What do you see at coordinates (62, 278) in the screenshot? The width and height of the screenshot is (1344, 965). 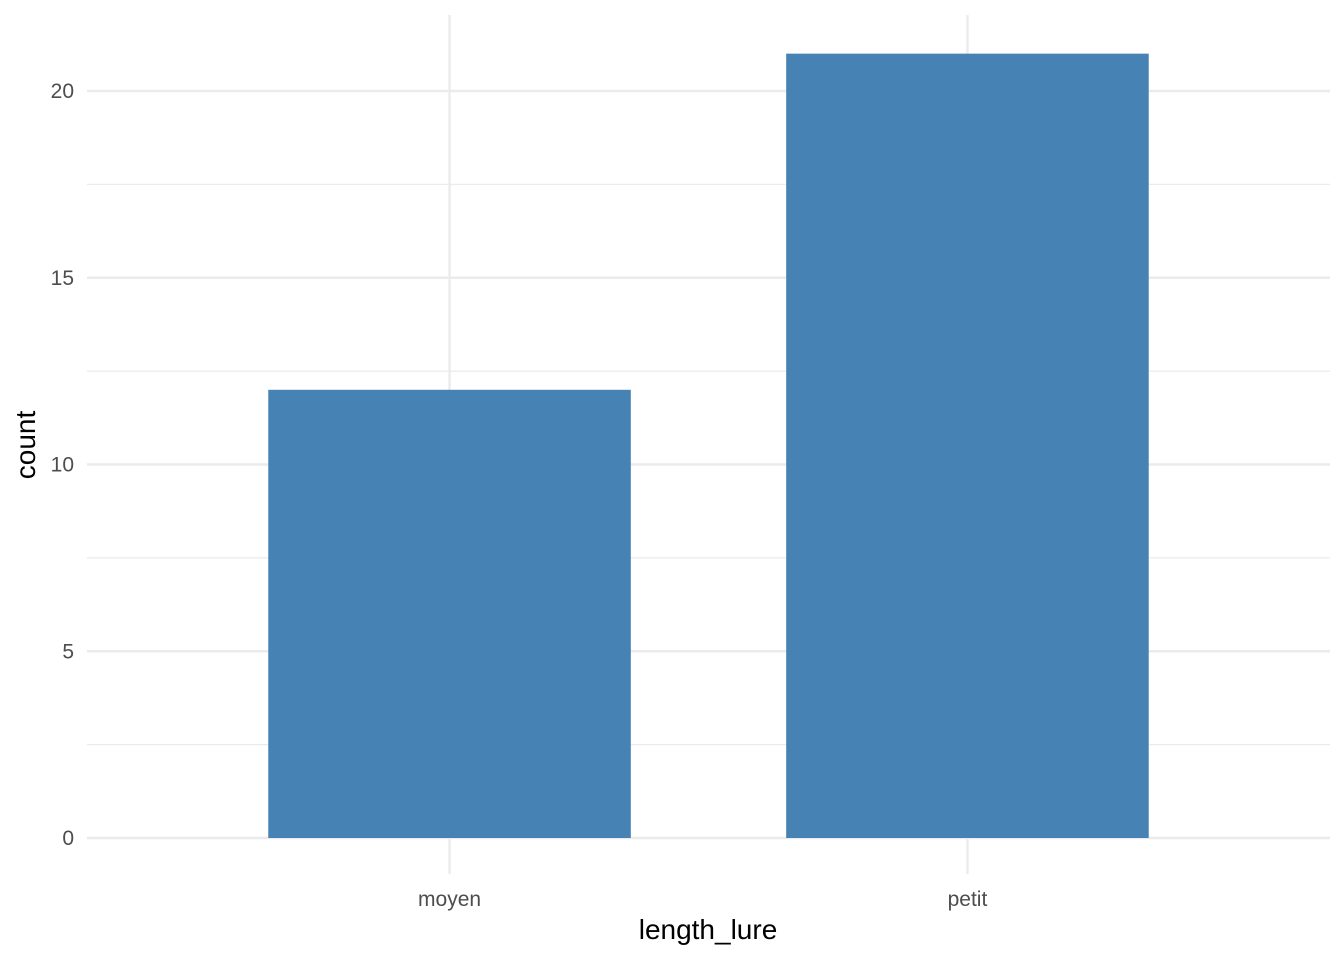 I see `y-tick-label: 15` at bounding box center [62, 278].